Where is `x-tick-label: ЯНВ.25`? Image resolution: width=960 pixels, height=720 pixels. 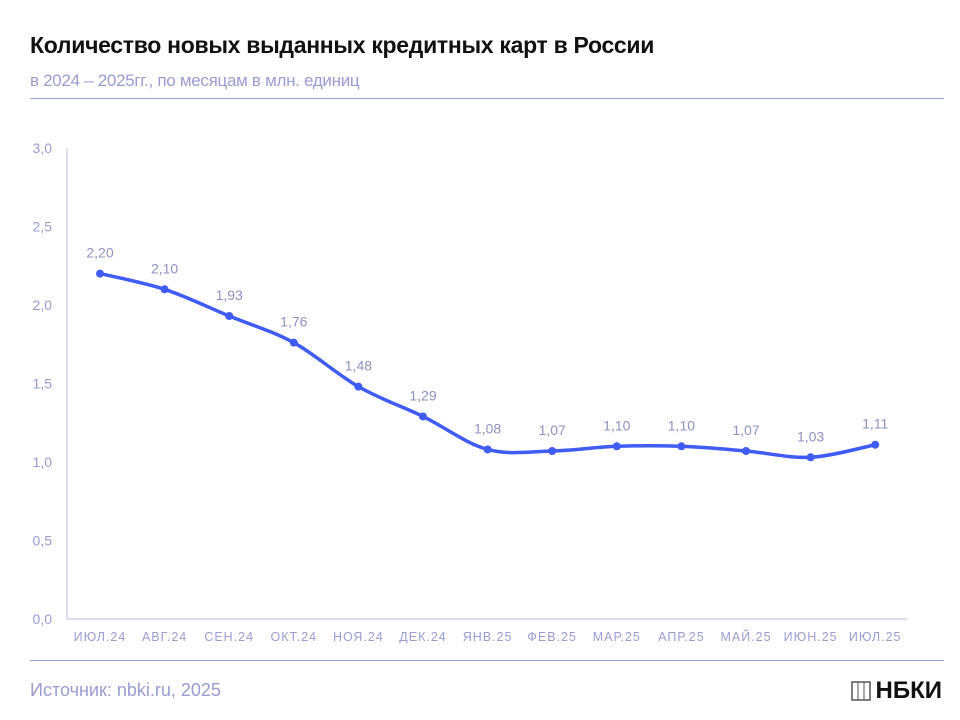
x-tick-label: ЯНВ.25 is located at coordinates (488, 637).